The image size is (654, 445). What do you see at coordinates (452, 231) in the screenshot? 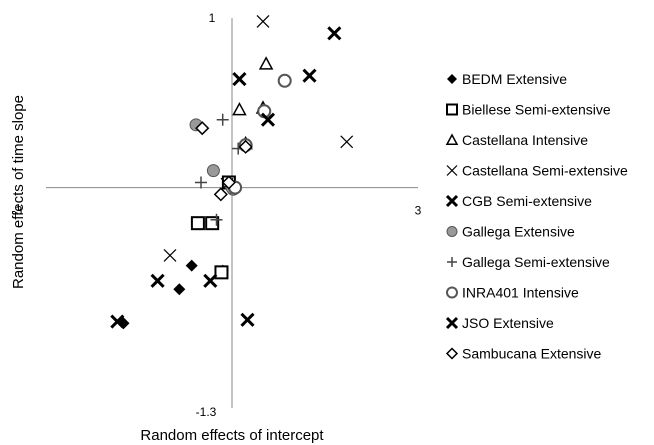
I see `legend-marker-gallega-extensive` at bounding box center [452, 231].